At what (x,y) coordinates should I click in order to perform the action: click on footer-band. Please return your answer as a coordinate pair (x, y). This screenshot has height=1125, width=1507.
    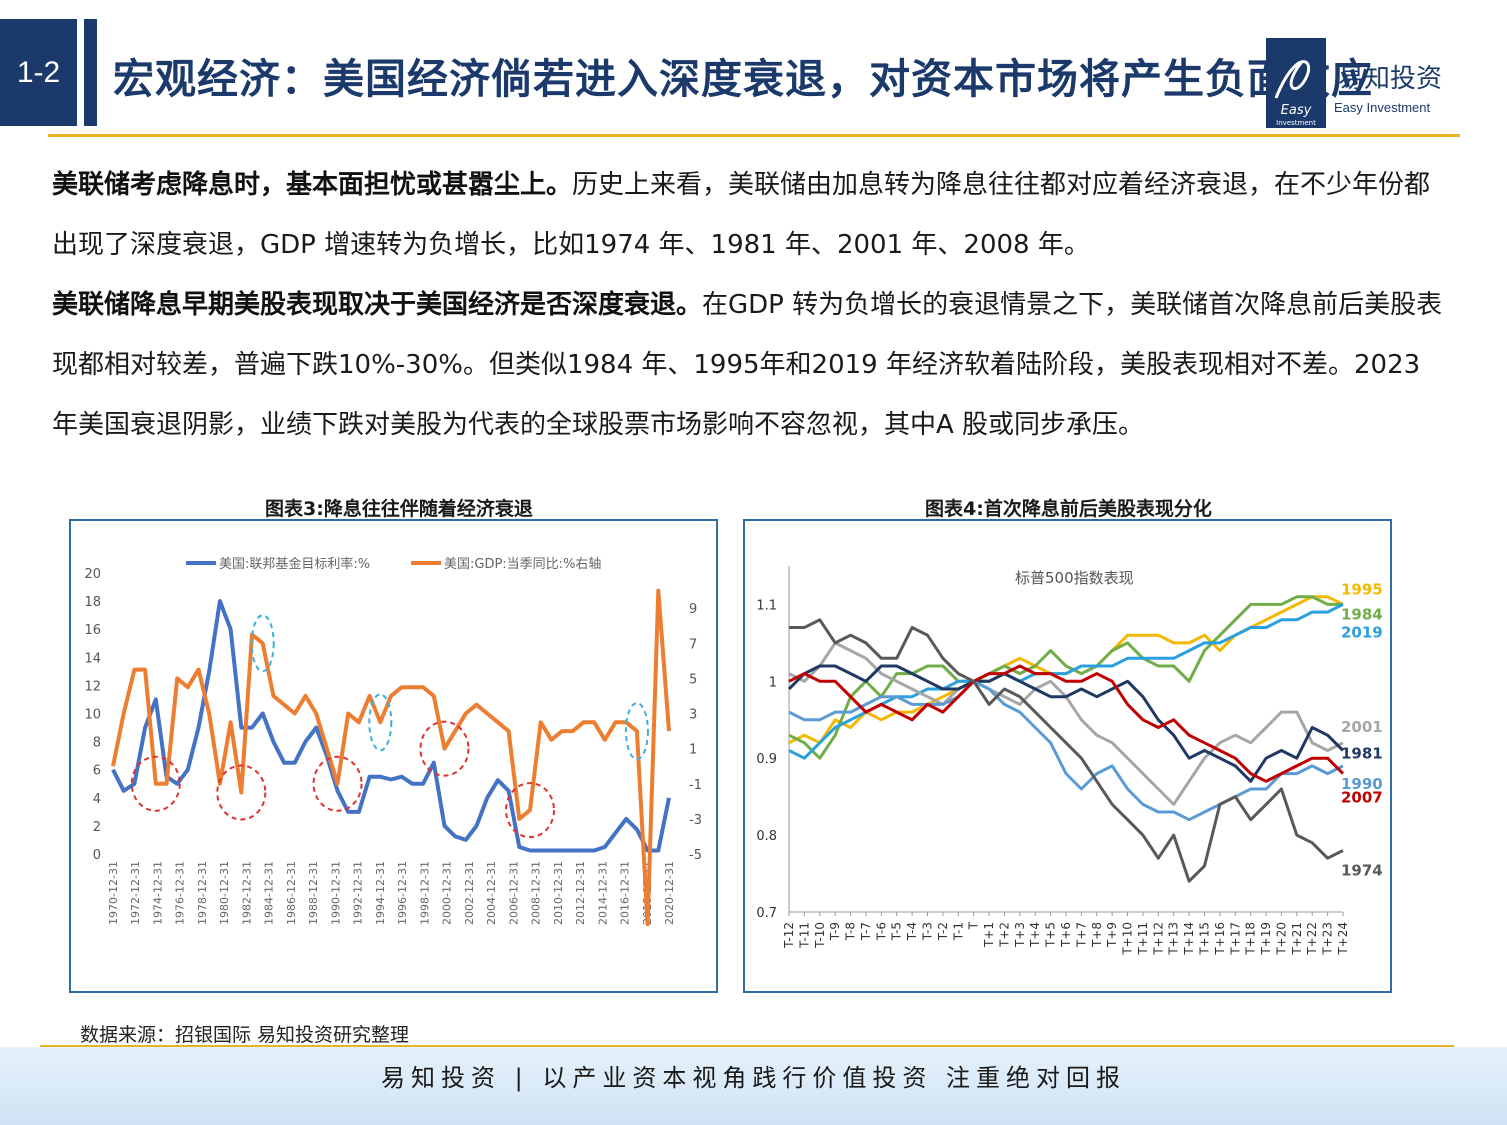
    Looking at the image, I should click on (753, 1086).